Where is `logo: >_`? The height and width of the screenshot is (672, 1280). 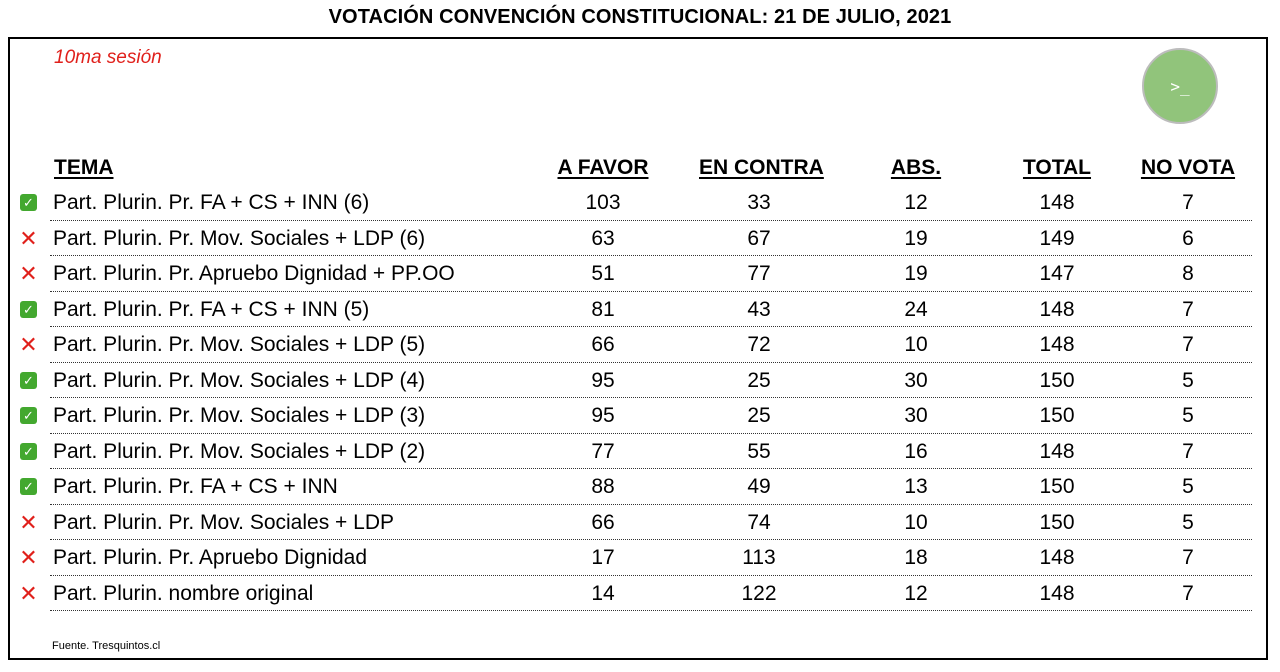 logo: >_ is located at coordinates (1180, 86).